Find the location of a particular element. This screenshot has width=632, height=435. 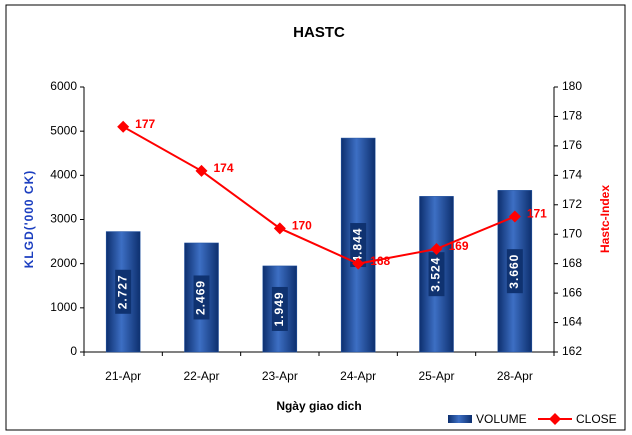

bar-label: 3.524 is located at coordinates (436, 274).